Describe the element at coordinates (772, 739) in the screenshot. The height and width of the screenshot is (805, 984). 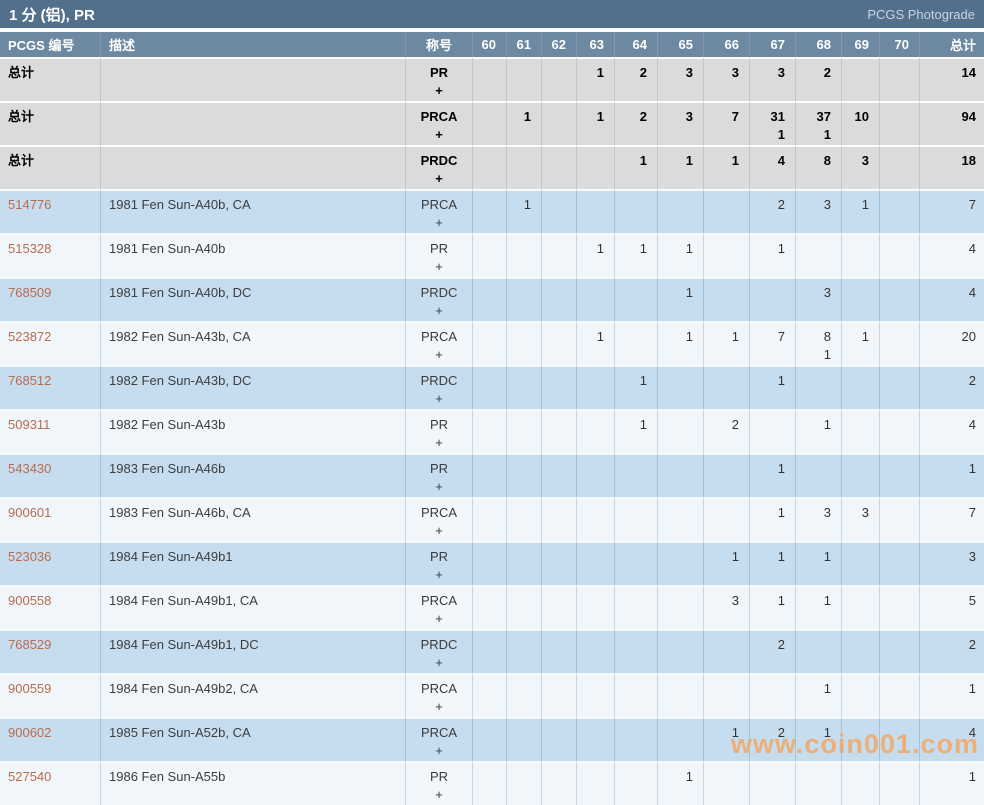
I see `grade-cell-67: 2` at that location.